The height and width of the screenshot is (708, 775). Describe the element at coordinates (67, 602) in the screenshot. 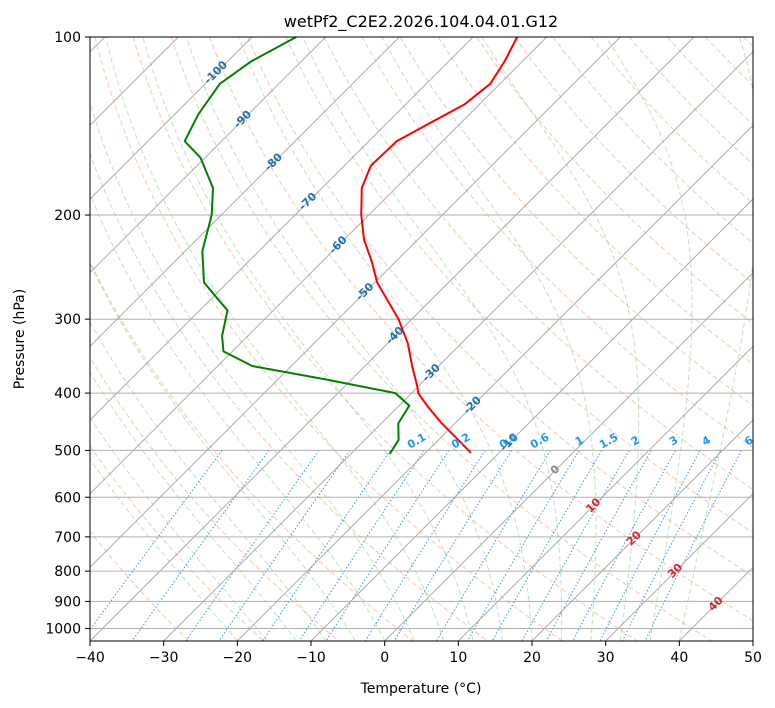

I see `y-tick-label: 900` at that location.